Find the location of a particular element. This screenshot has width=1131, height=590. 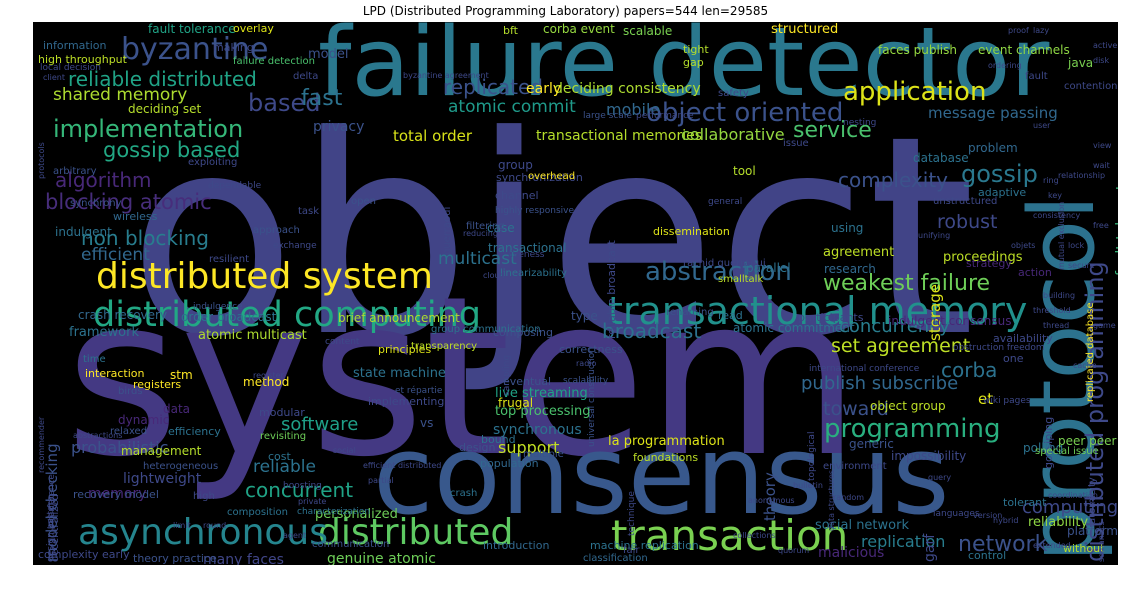

word-distributed-computing: distributed computing is located at coordinates (287, 315).